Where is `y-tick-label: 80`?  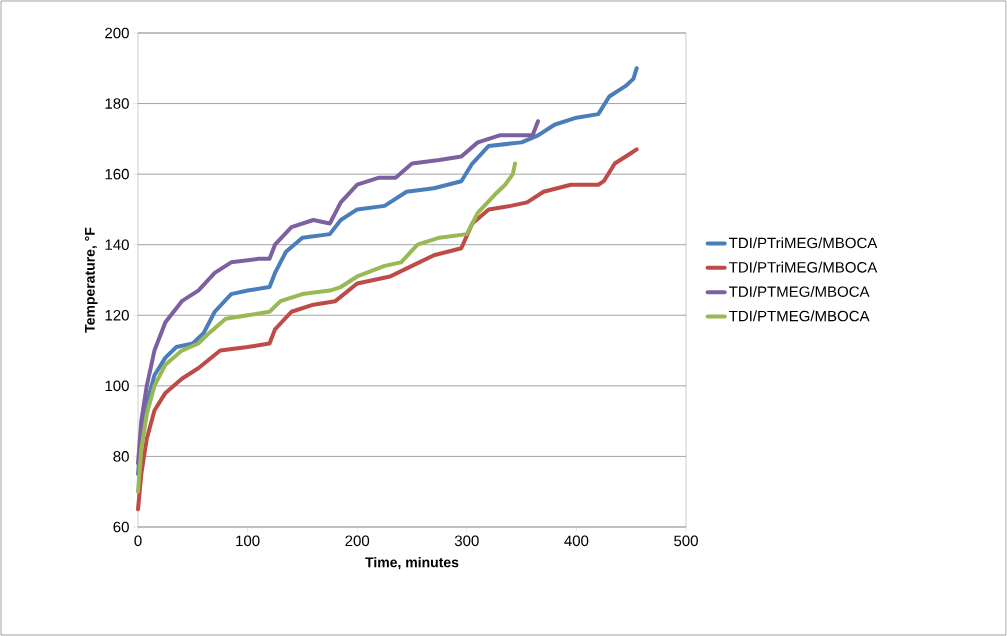 y-tick-label: 80 is located at coordinates (121, 456).